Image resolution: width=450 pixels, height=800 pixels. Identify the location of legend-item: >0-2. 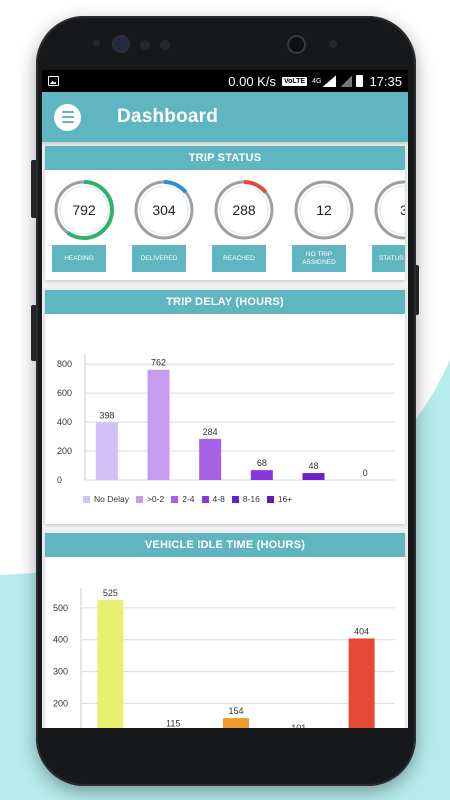
(150, 499).